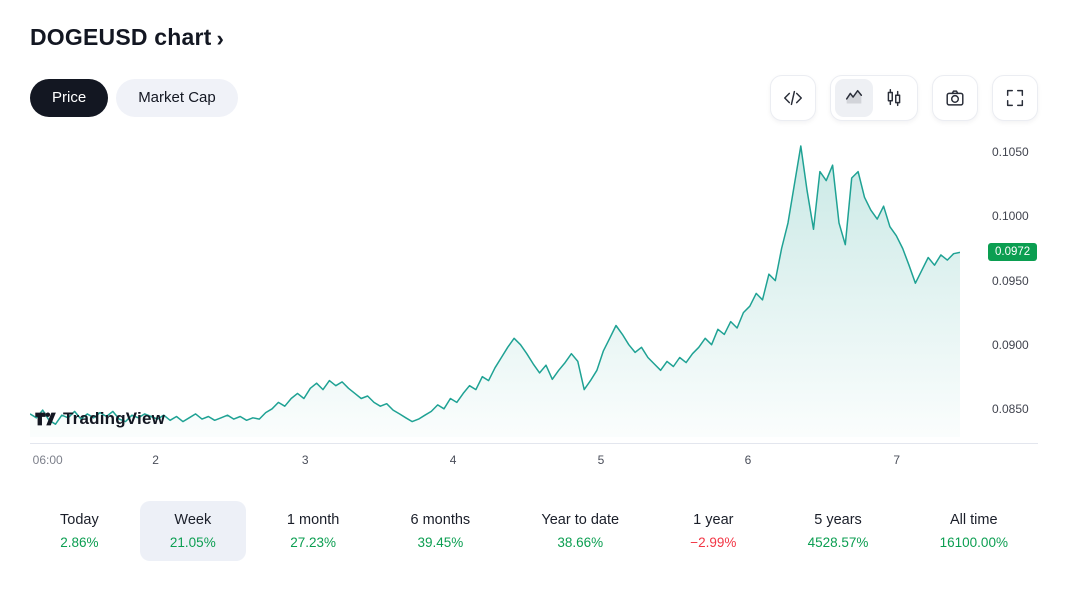 The height and width of the screenshot is (601, 1068). Describe the element at coordinates (79, 542) in the screenshot. I see `range-change: 2.86%` at that location.